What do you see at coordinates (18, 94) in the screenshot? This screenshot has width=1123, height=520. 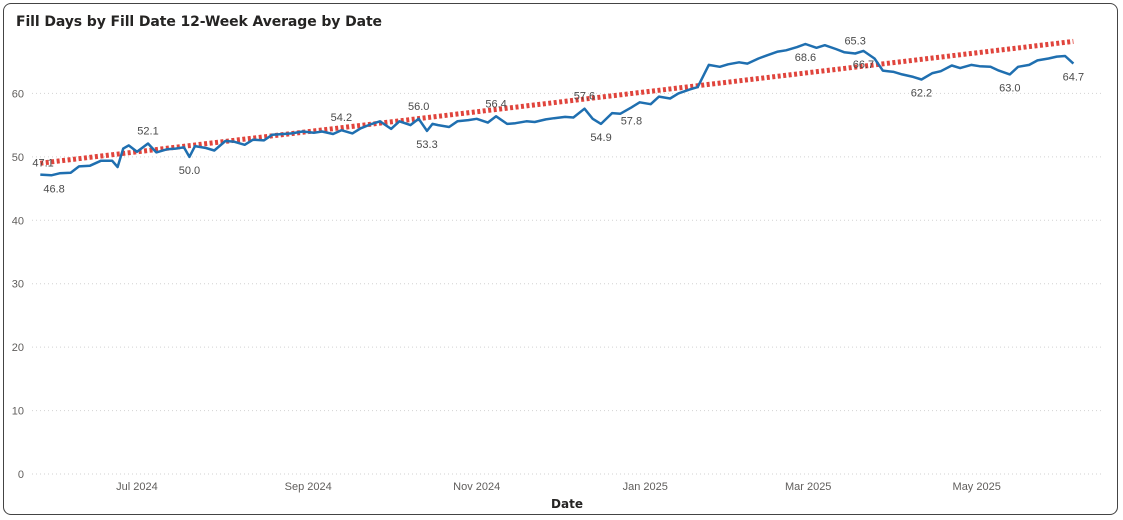 I see `y-tick-label: 60` at bounding box center [18, 94].